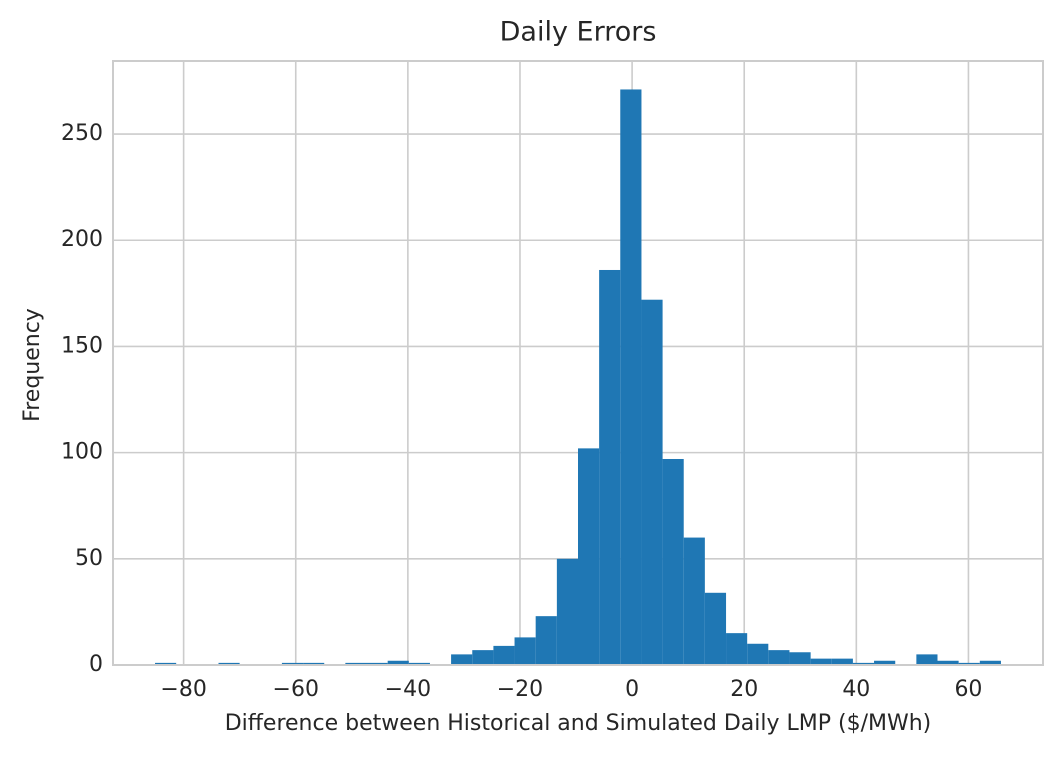 The width and height of the screenshot is (1063, 760). I want to click on x-tick-label: 0, so click(632, 689).